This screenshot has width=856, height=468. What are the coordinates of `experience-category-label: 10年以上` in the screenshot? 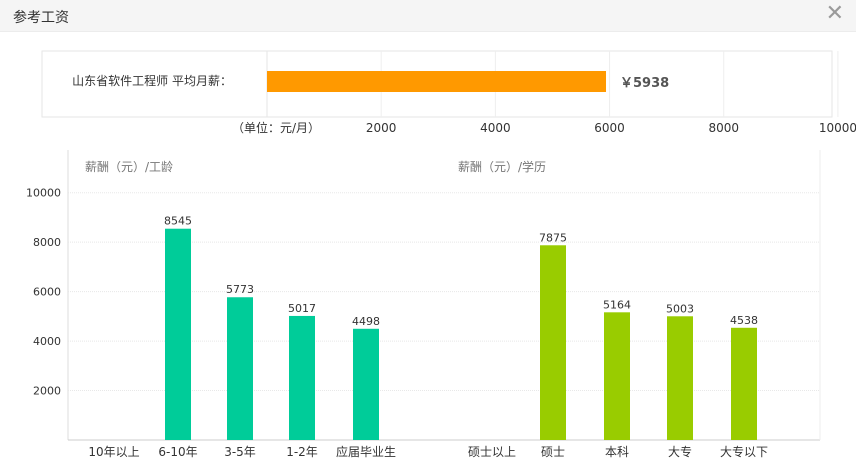 It's located at (113, 452).